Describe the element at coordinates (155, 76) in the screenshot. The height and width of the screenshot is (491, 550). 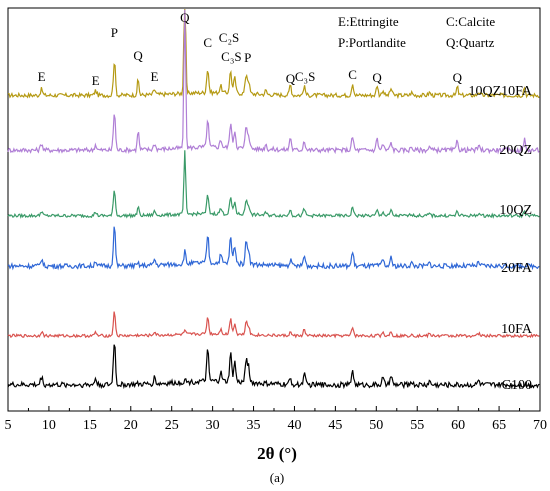
I see `peak-label-4: E` at that location.